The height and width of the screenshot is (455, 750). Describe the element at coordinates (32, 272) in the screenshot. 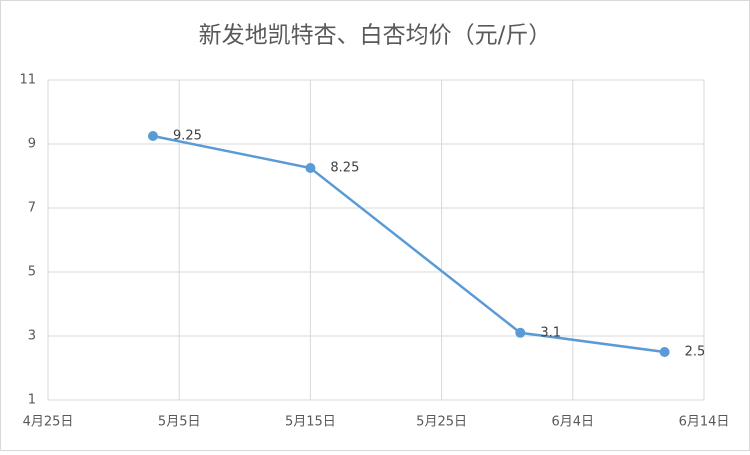

I see `y-tick-label: 5` at that location.